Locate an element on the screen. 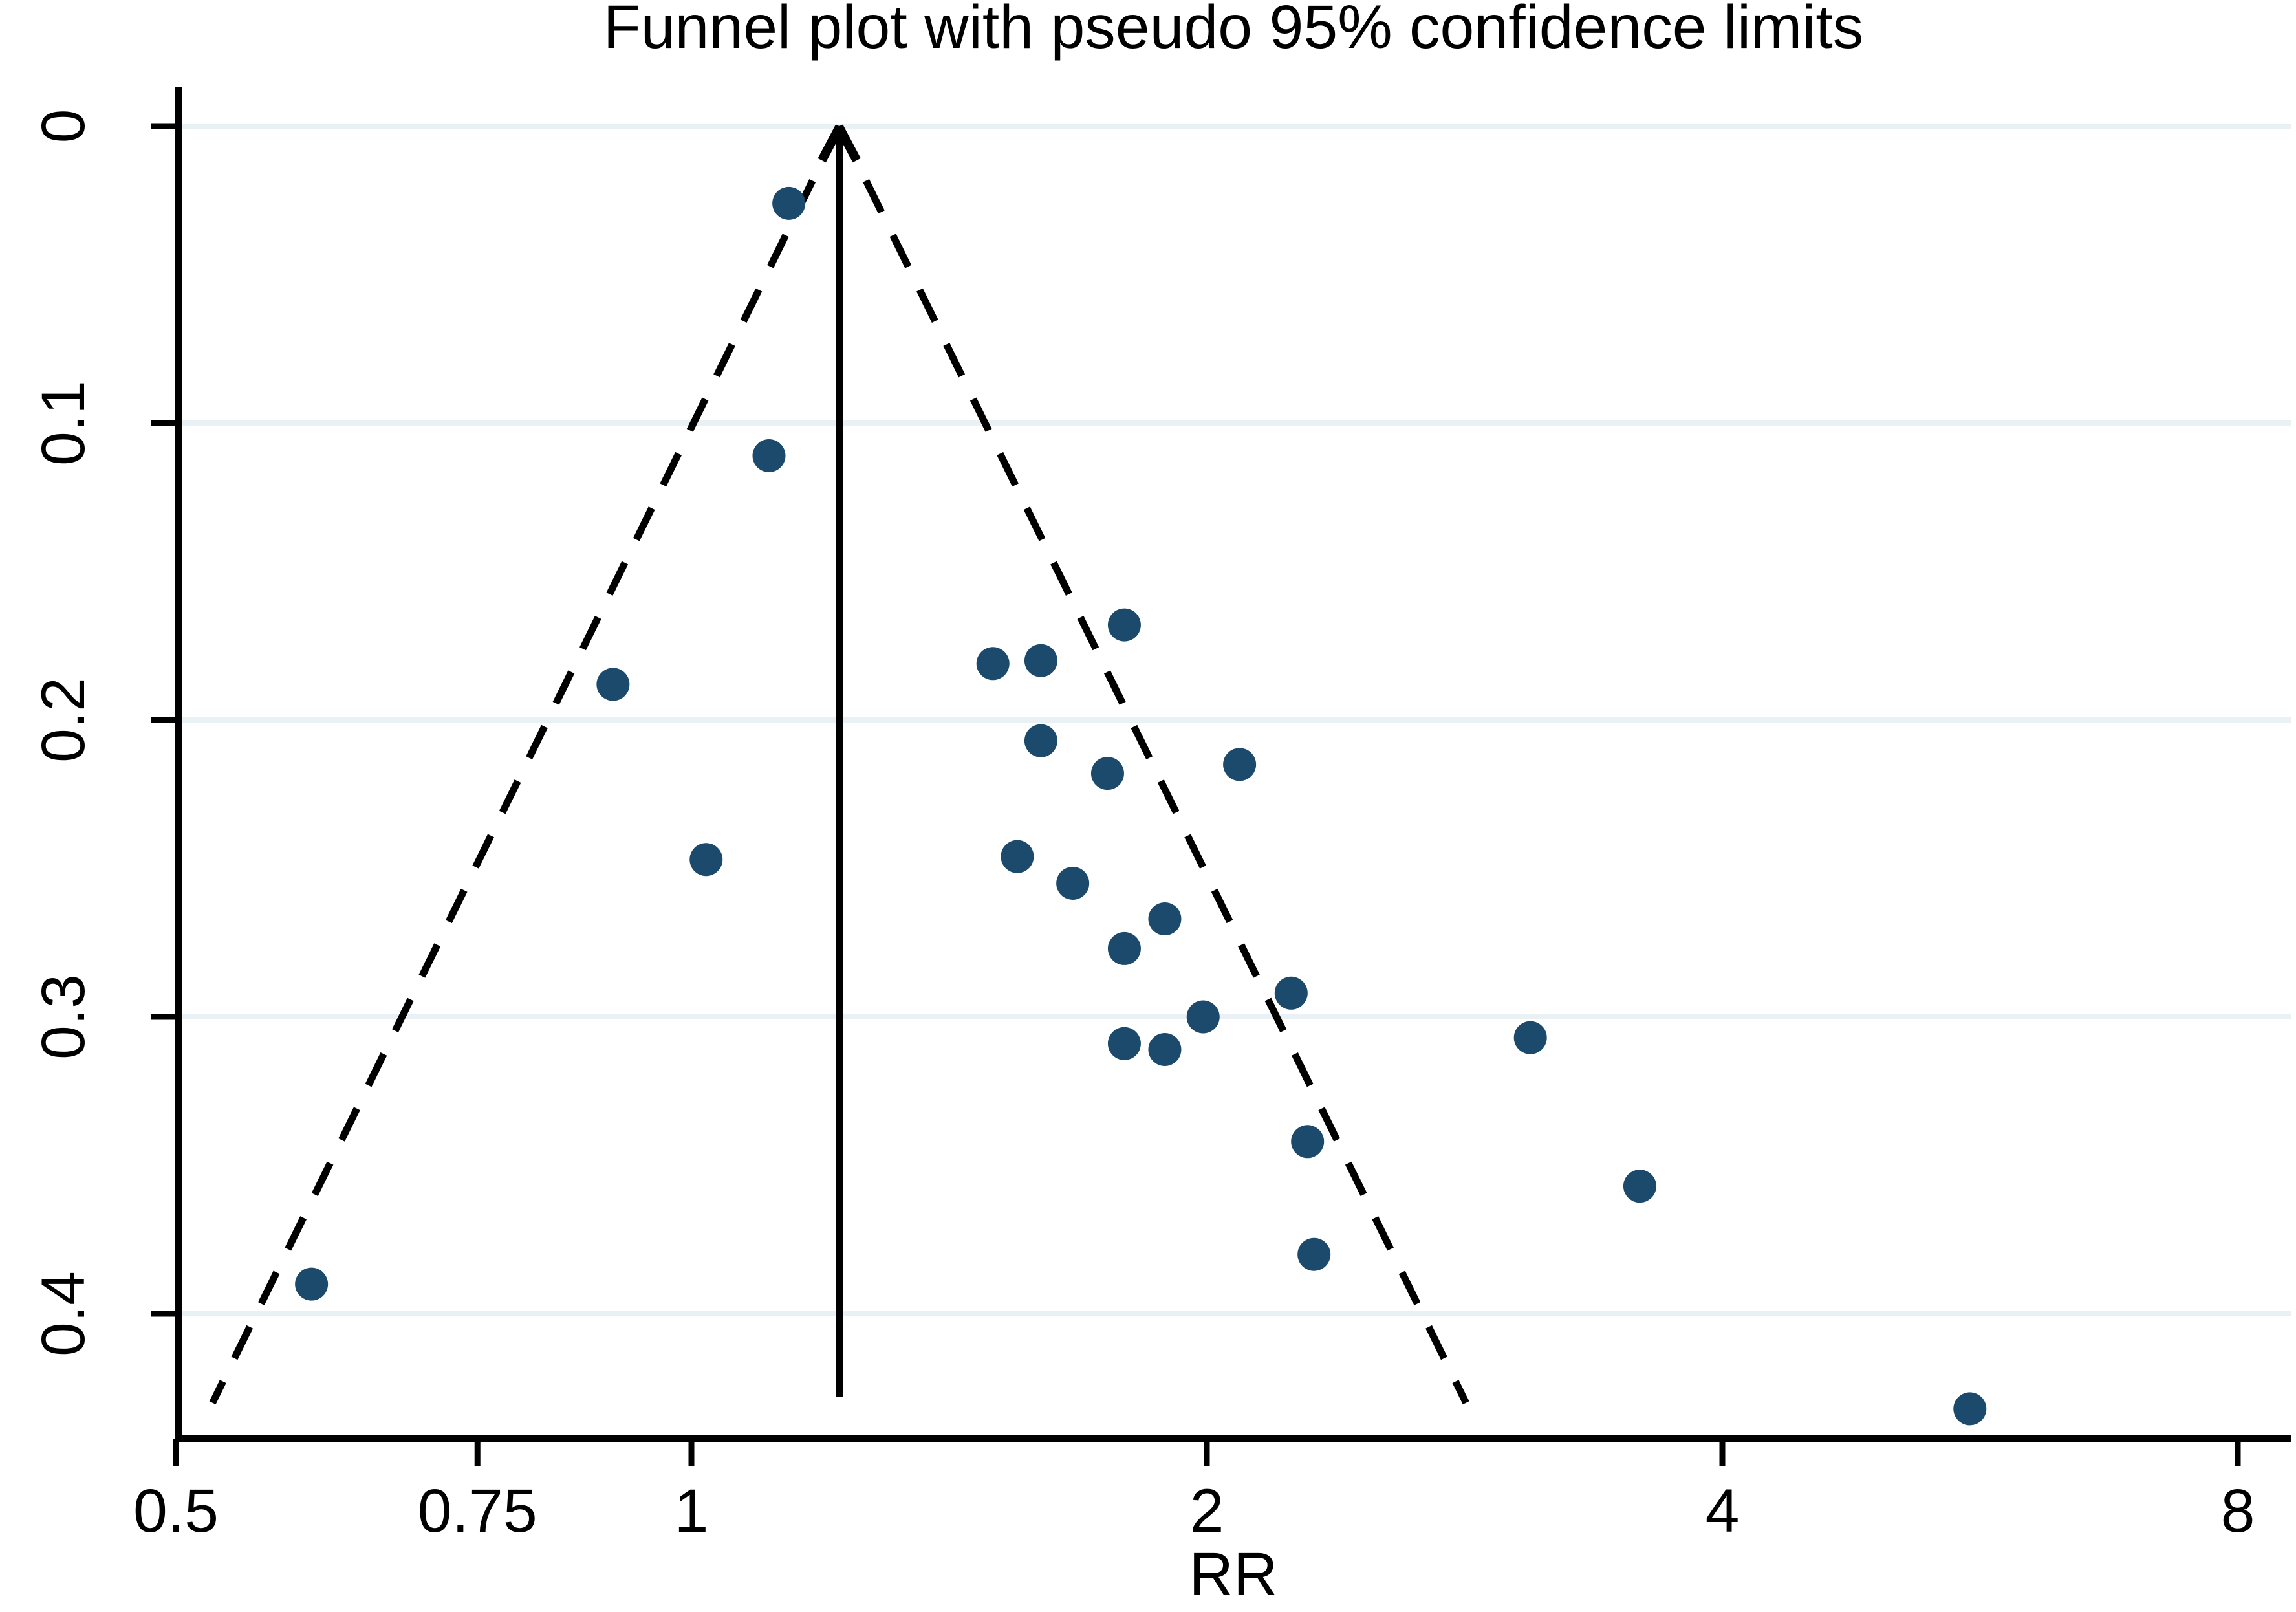  x-tick-label: 4 is located at coordinates (1723, 1511).